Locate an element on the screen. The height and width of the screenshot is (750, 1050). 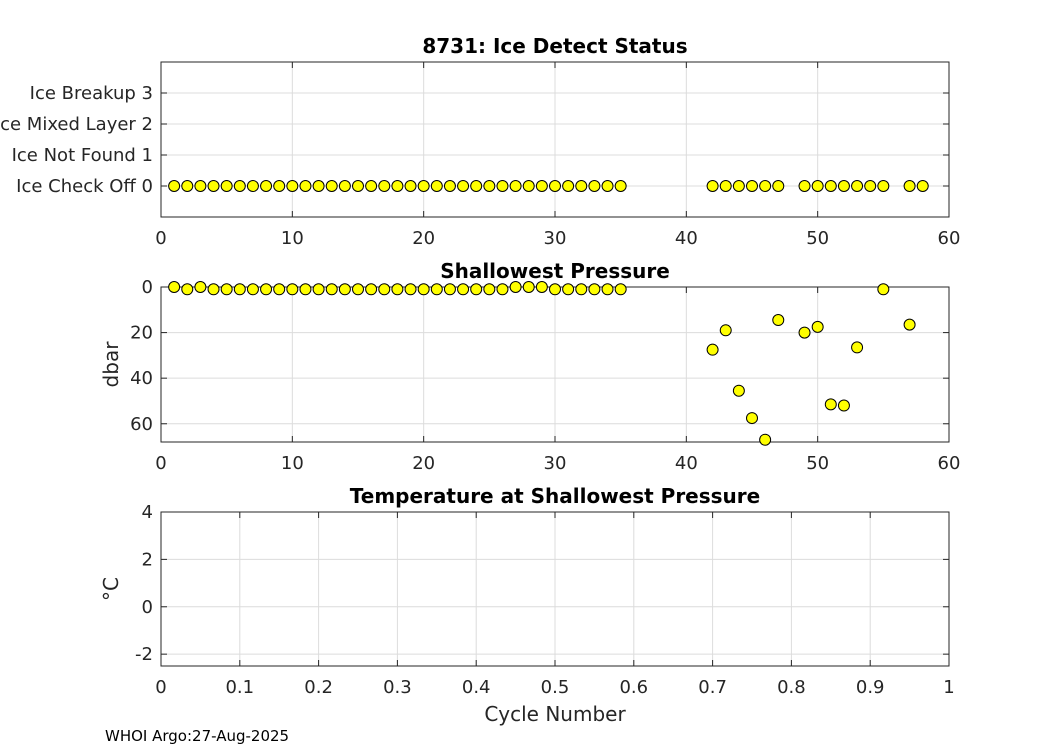
temperature-y-tick-label-0: -2 is located at coordinates (144, 654).